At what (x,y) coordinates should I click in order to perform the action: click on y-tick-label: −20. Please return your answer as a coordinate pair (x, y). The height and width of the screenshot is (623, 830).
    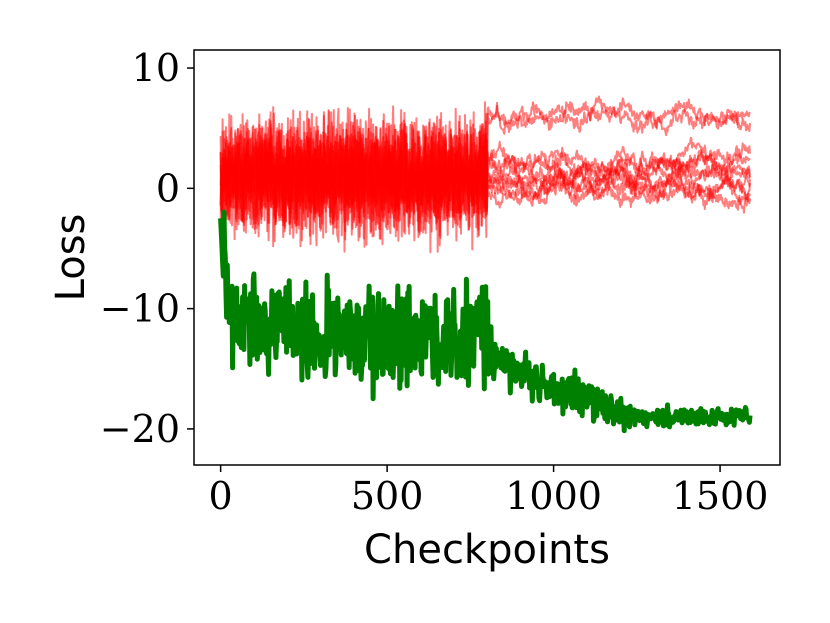
    Looking at the image, I should click on (140, 429).